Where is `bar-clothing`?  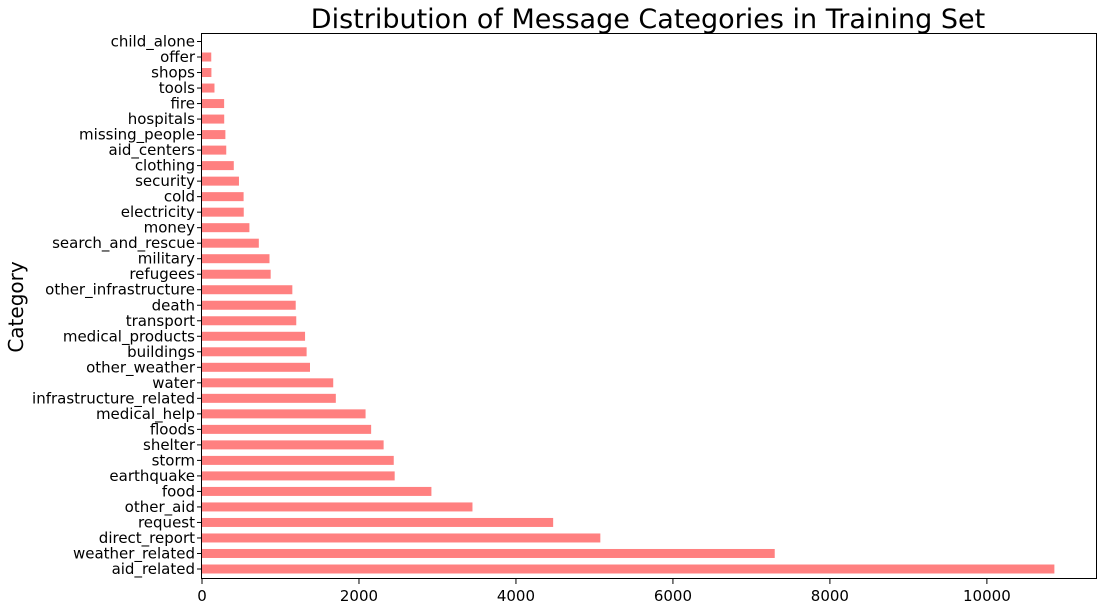 bar-clothing is located at coordinates (218, 166).